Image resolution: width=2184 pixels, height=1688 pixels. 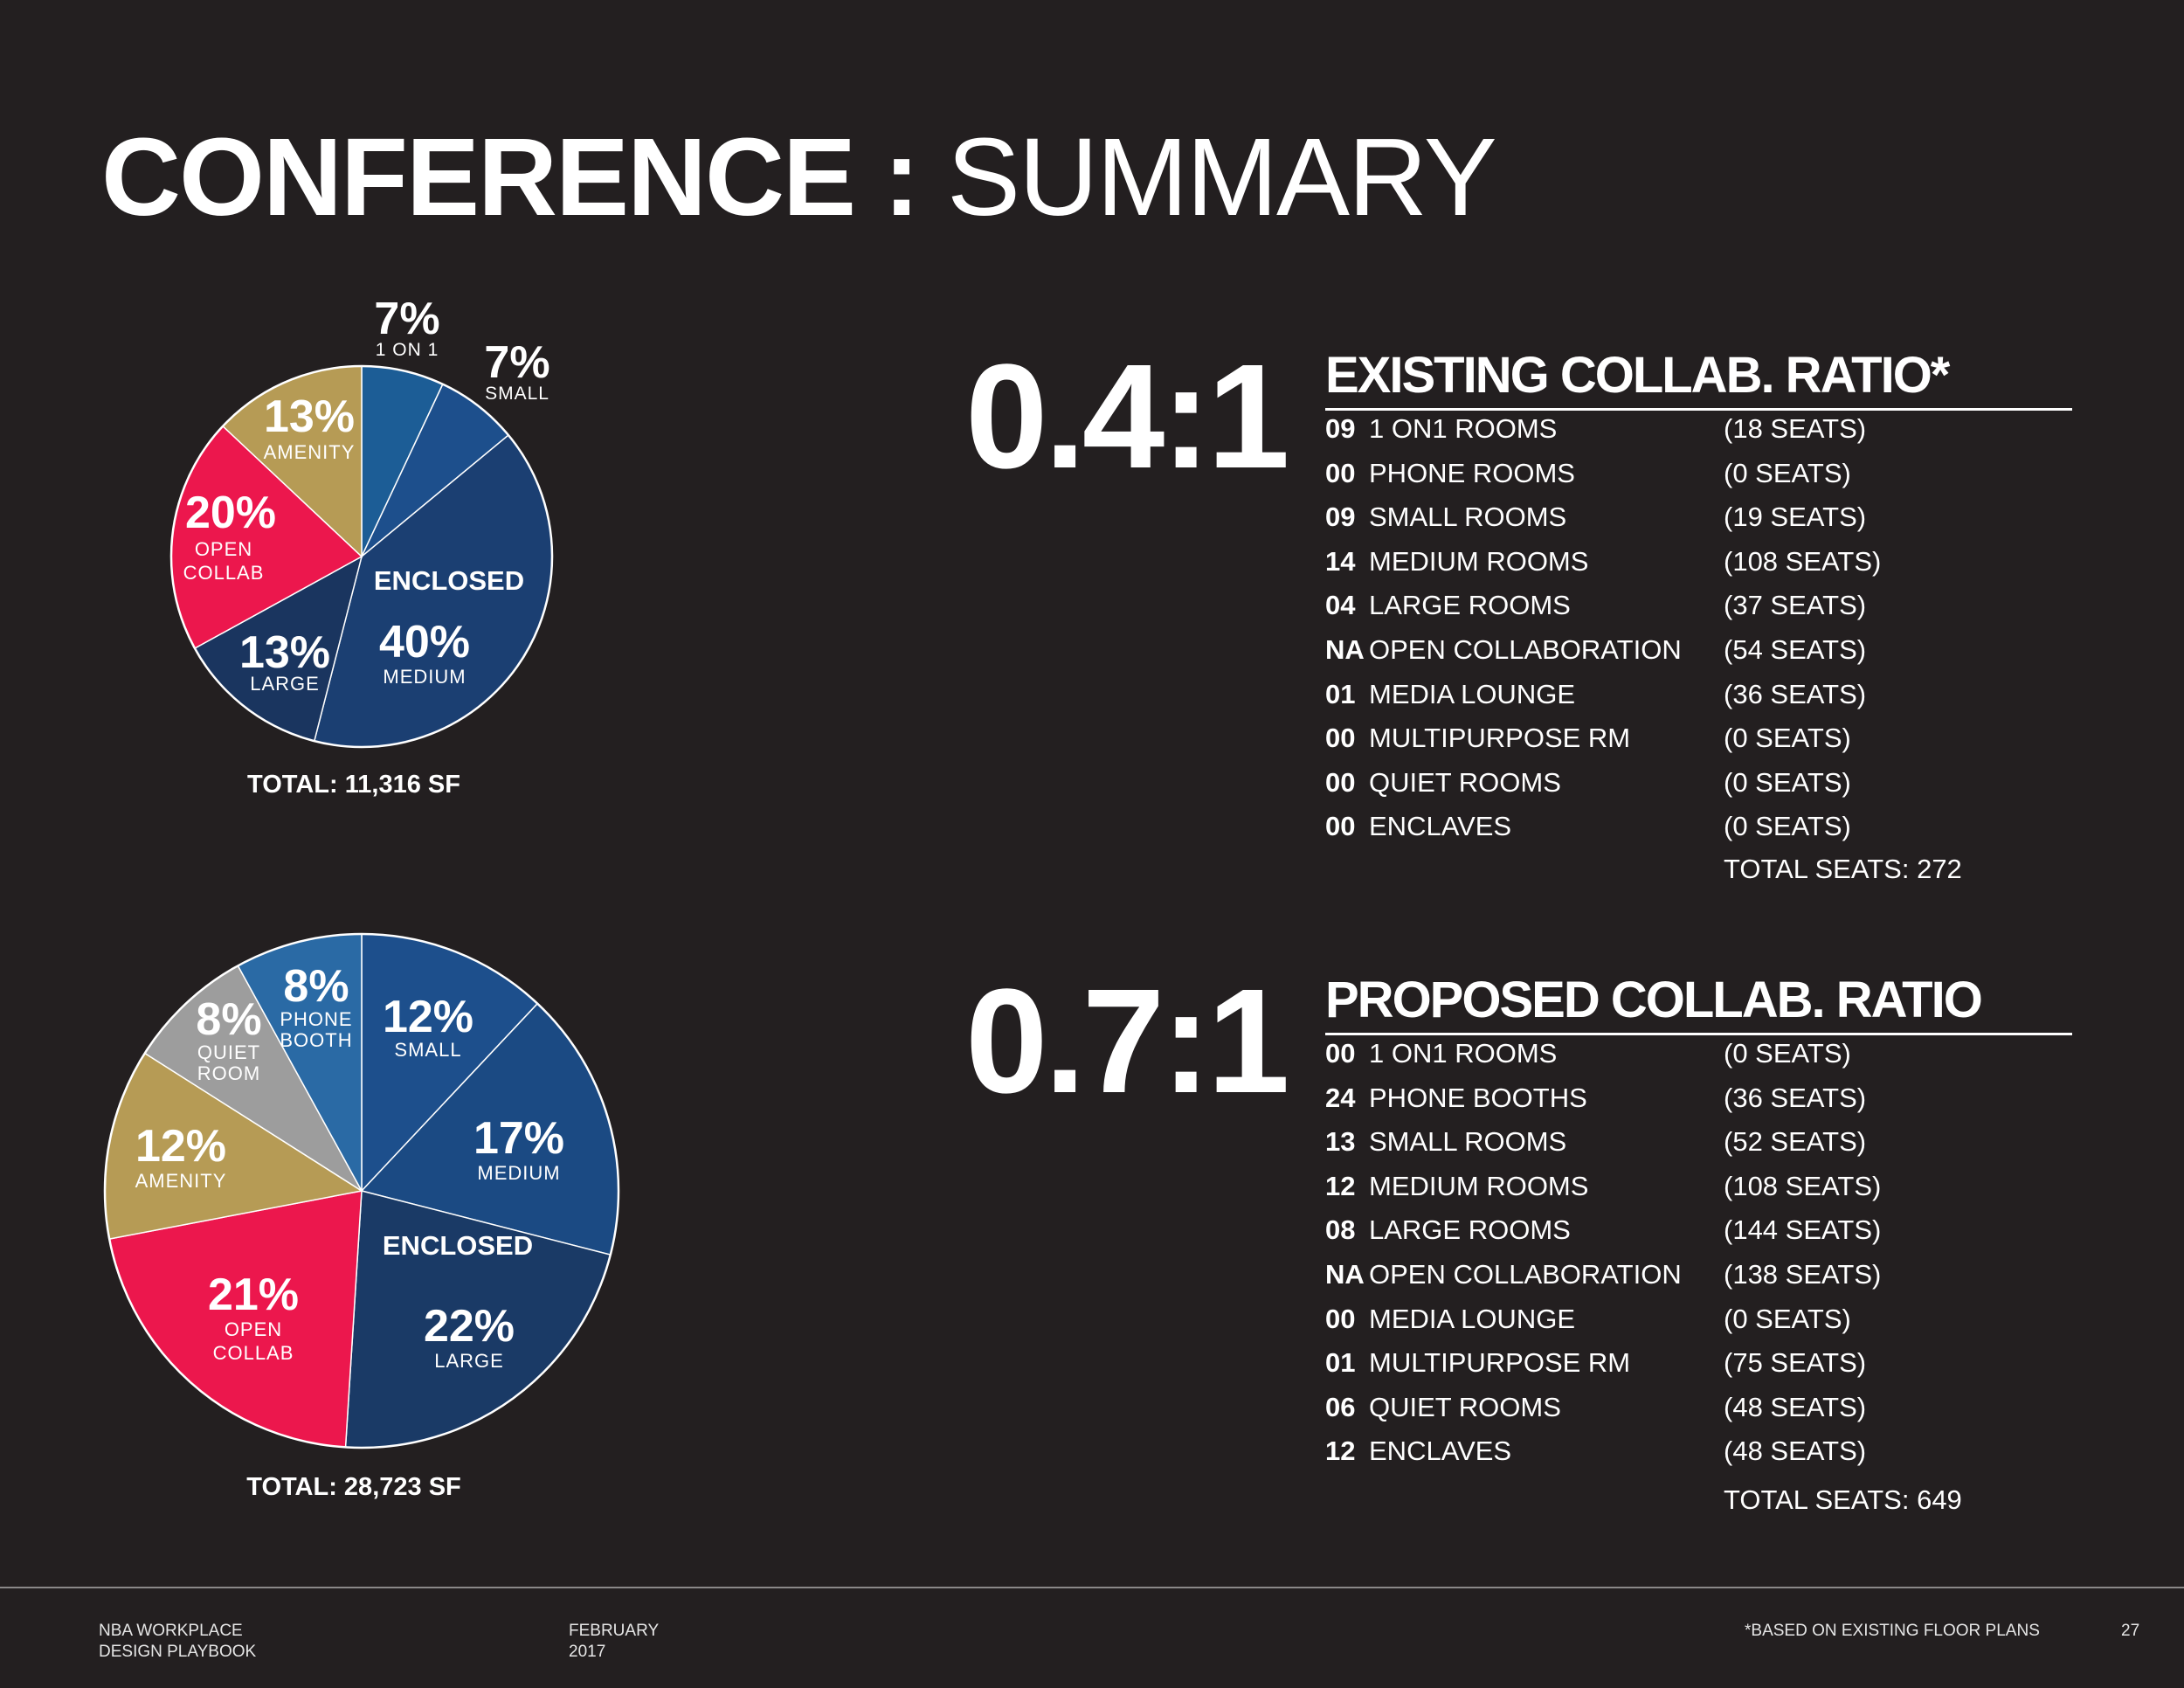 I want to click on room-seats: (52 SEATS), so click(x=1795, y=1142).